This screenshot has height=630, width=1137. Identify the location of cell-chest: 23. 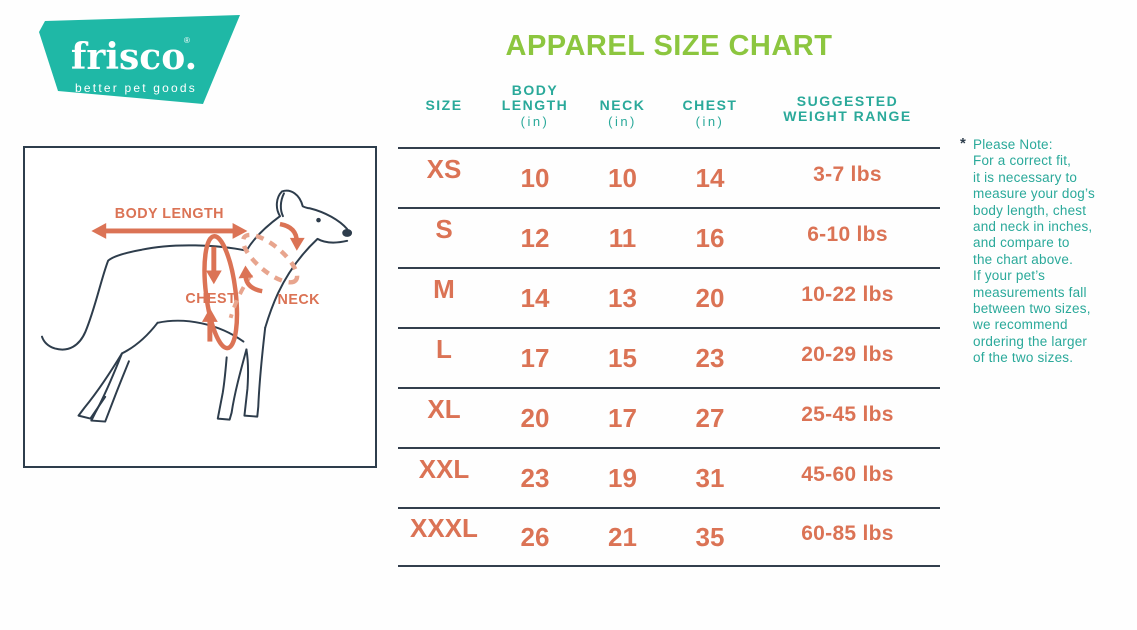
(710, 357).